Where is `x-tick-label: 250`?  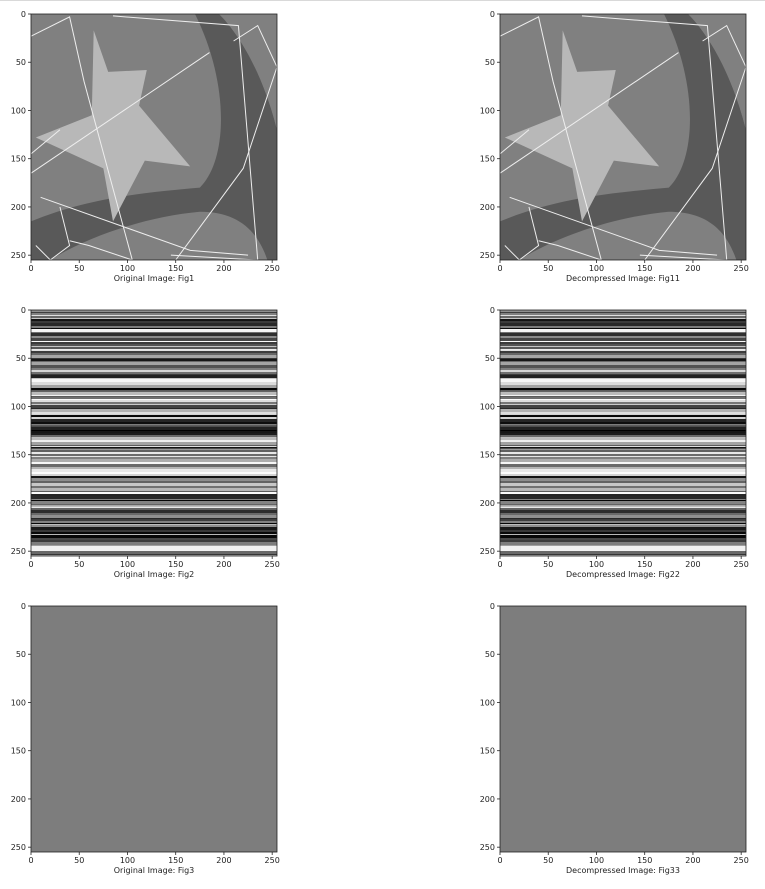
x-tick-label: 250 is located at coordinates (272, 268).